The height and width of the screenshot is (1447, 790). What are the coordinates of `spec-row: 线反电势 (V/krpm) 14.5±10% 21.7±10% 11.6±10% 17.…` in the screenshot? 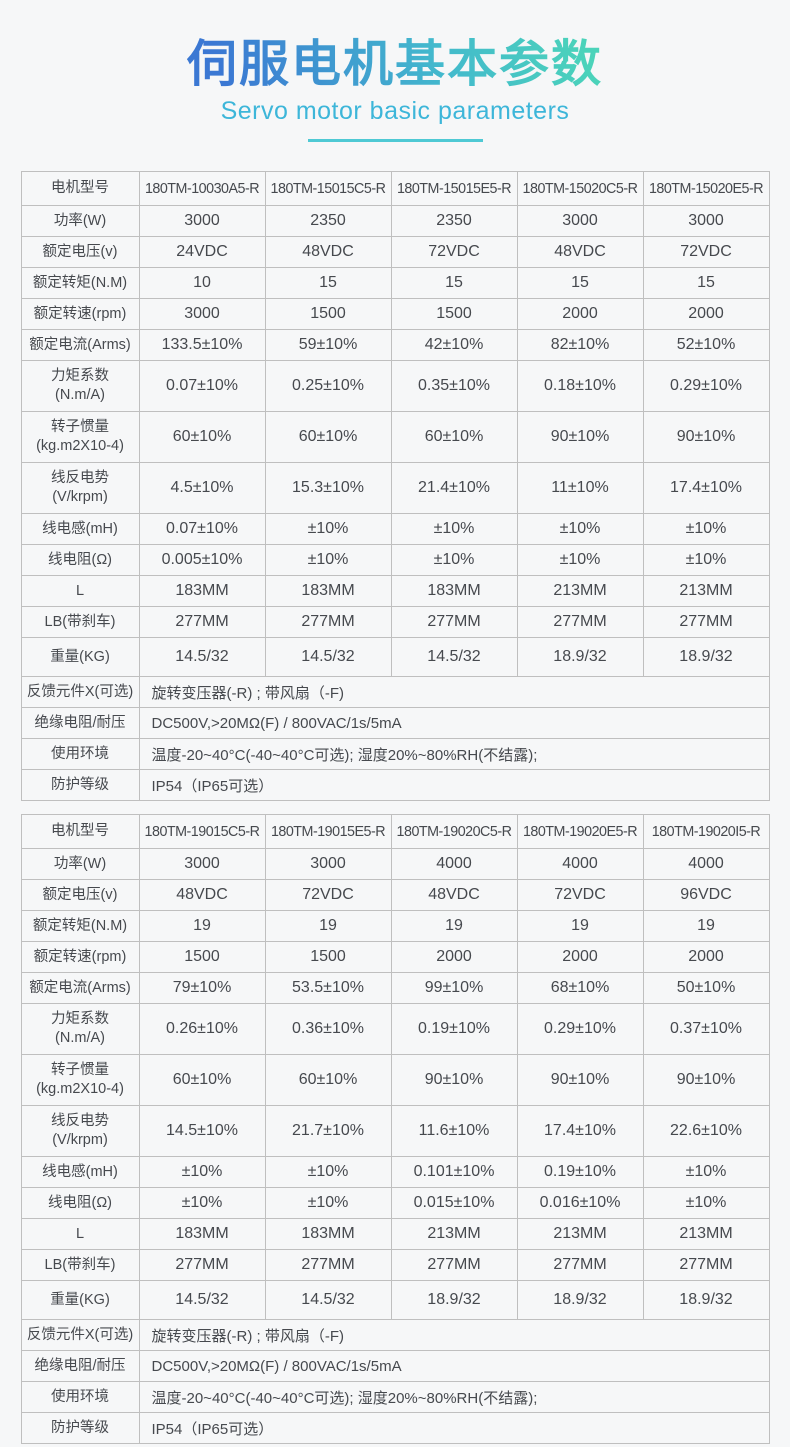 It's located at (395, 1131).